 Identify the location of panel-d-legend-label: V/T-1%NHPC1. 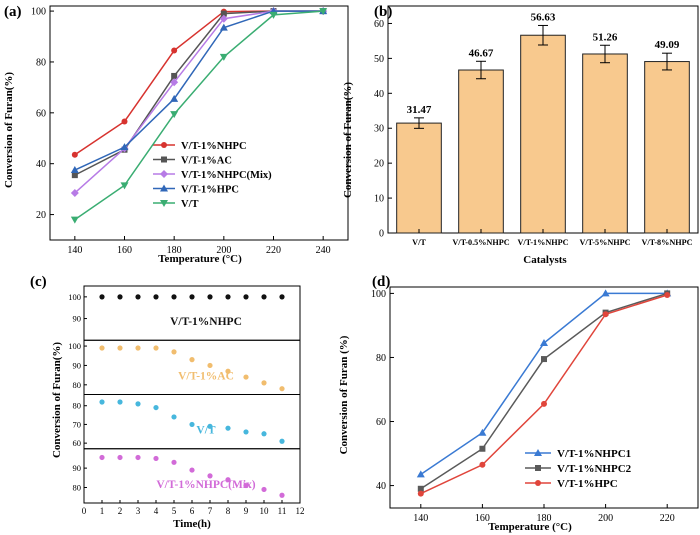
(594, 454).